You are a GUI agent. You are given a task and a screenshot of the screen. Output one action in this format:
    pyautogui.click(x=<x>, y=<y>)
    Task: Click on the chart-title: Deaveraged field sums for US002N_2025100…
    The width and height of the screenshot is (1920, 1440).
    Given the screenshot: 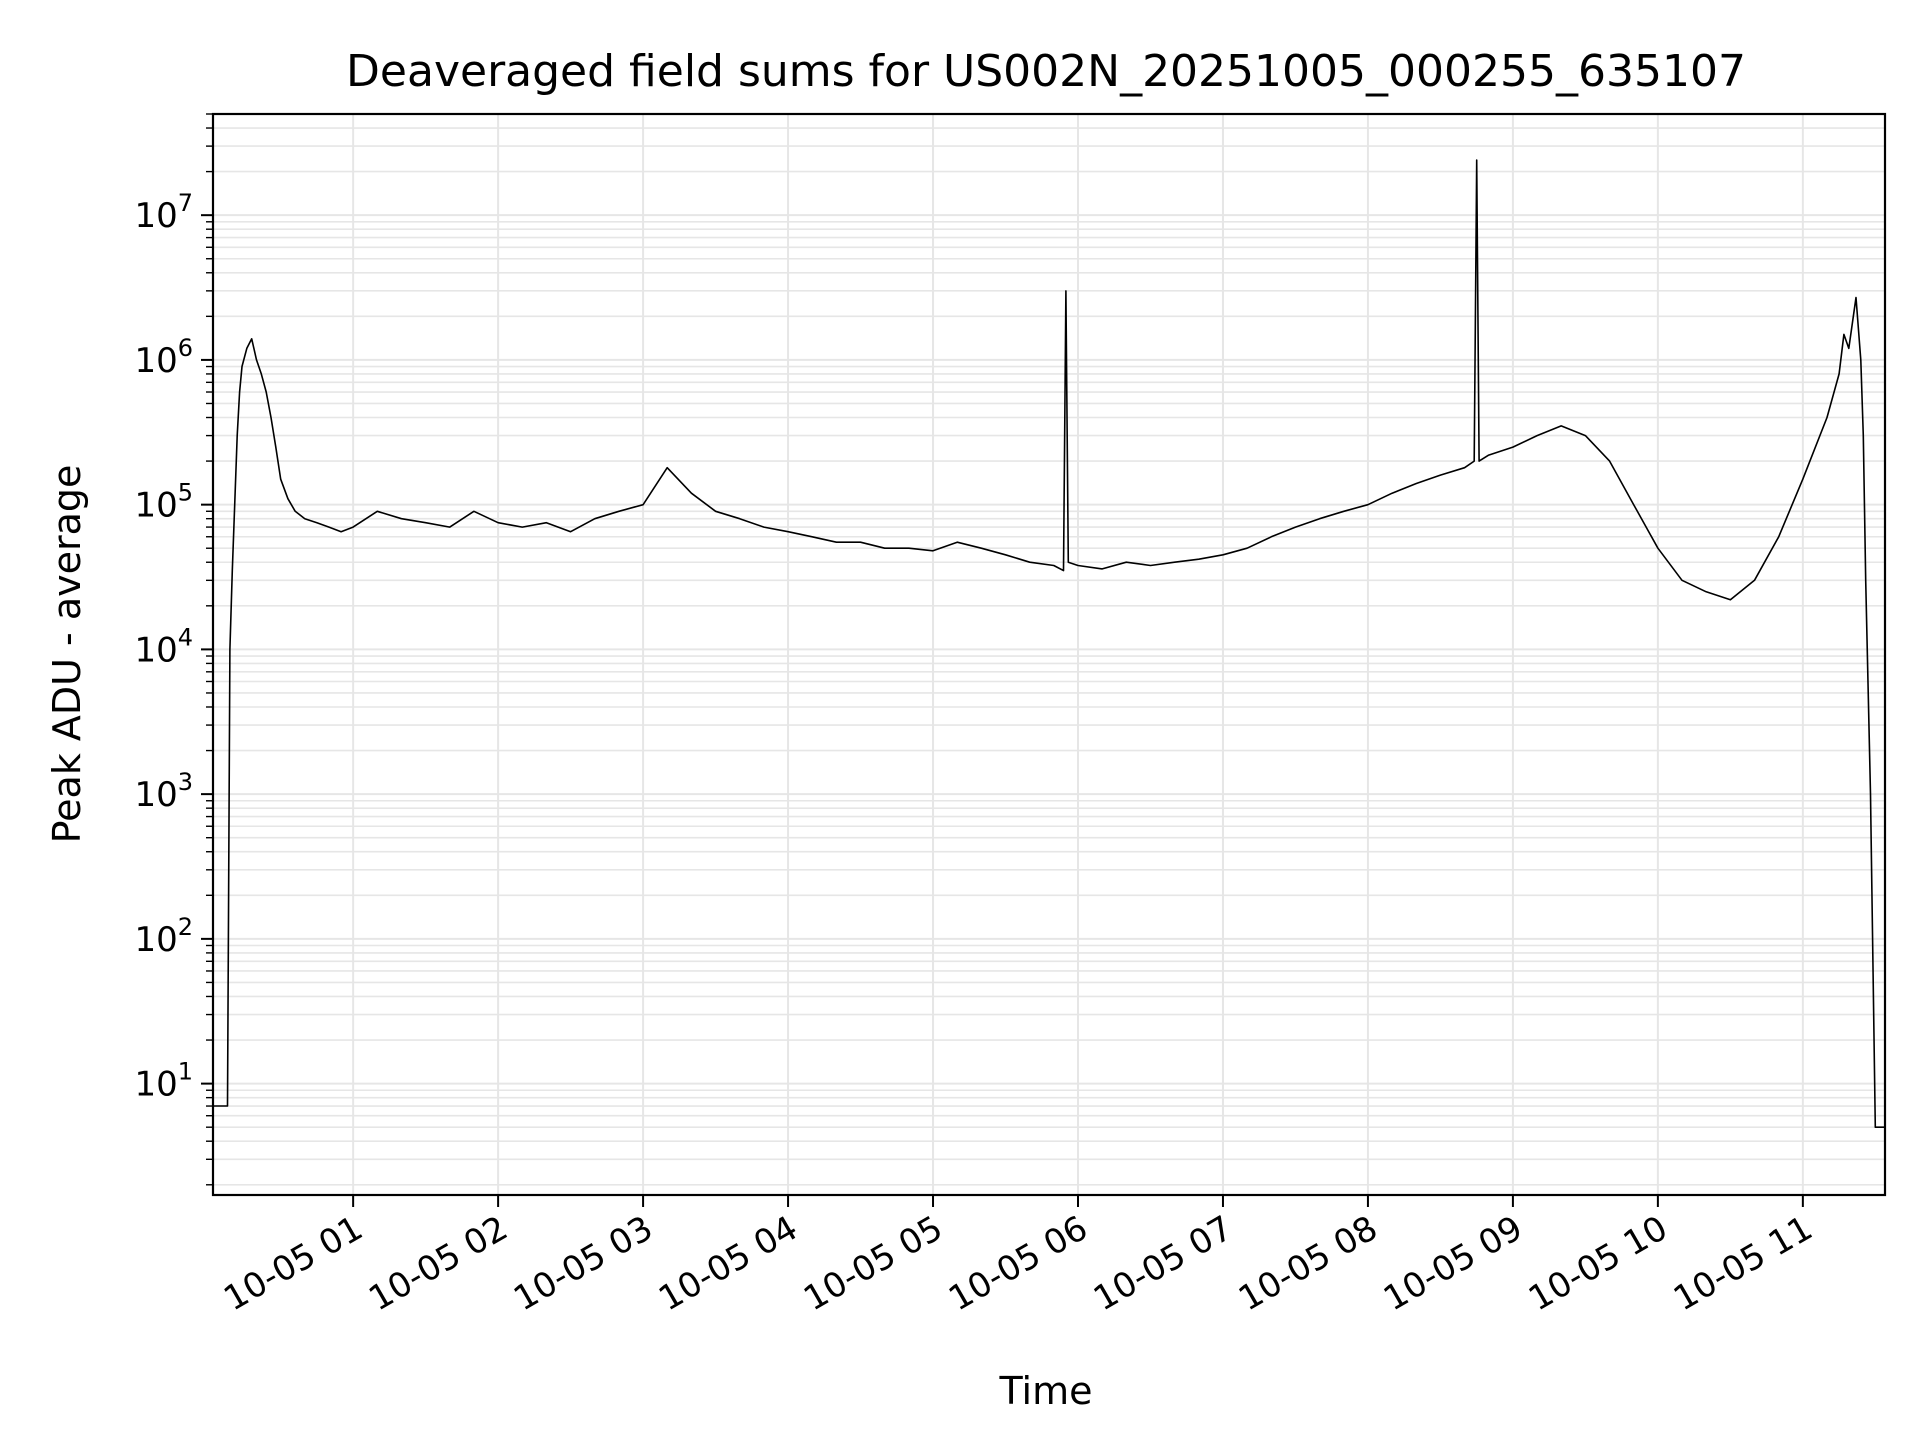 What is the action you would take?
    pyautogui.click(x=1046, y=71)
    